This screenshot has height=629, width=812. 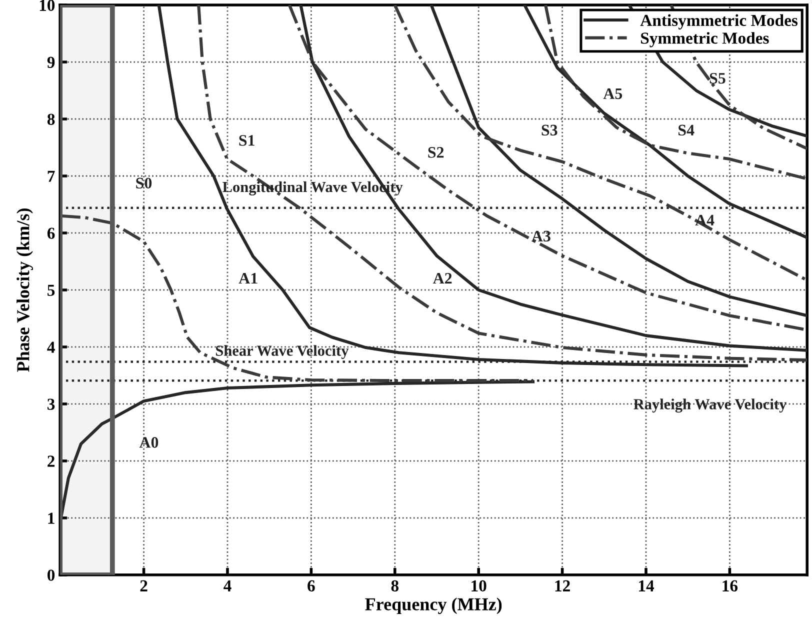 What do you see at coordinates (144, 586) in the screenshot?
I see `x-tick-label: 2` at bounding box center [144, 586].